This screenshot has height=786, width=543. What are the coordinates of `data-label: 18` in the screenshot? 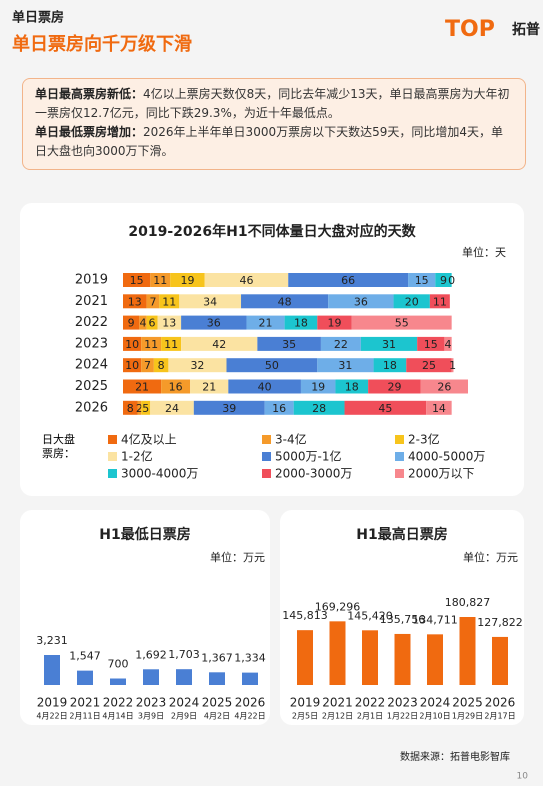 It's located at (301, 323).